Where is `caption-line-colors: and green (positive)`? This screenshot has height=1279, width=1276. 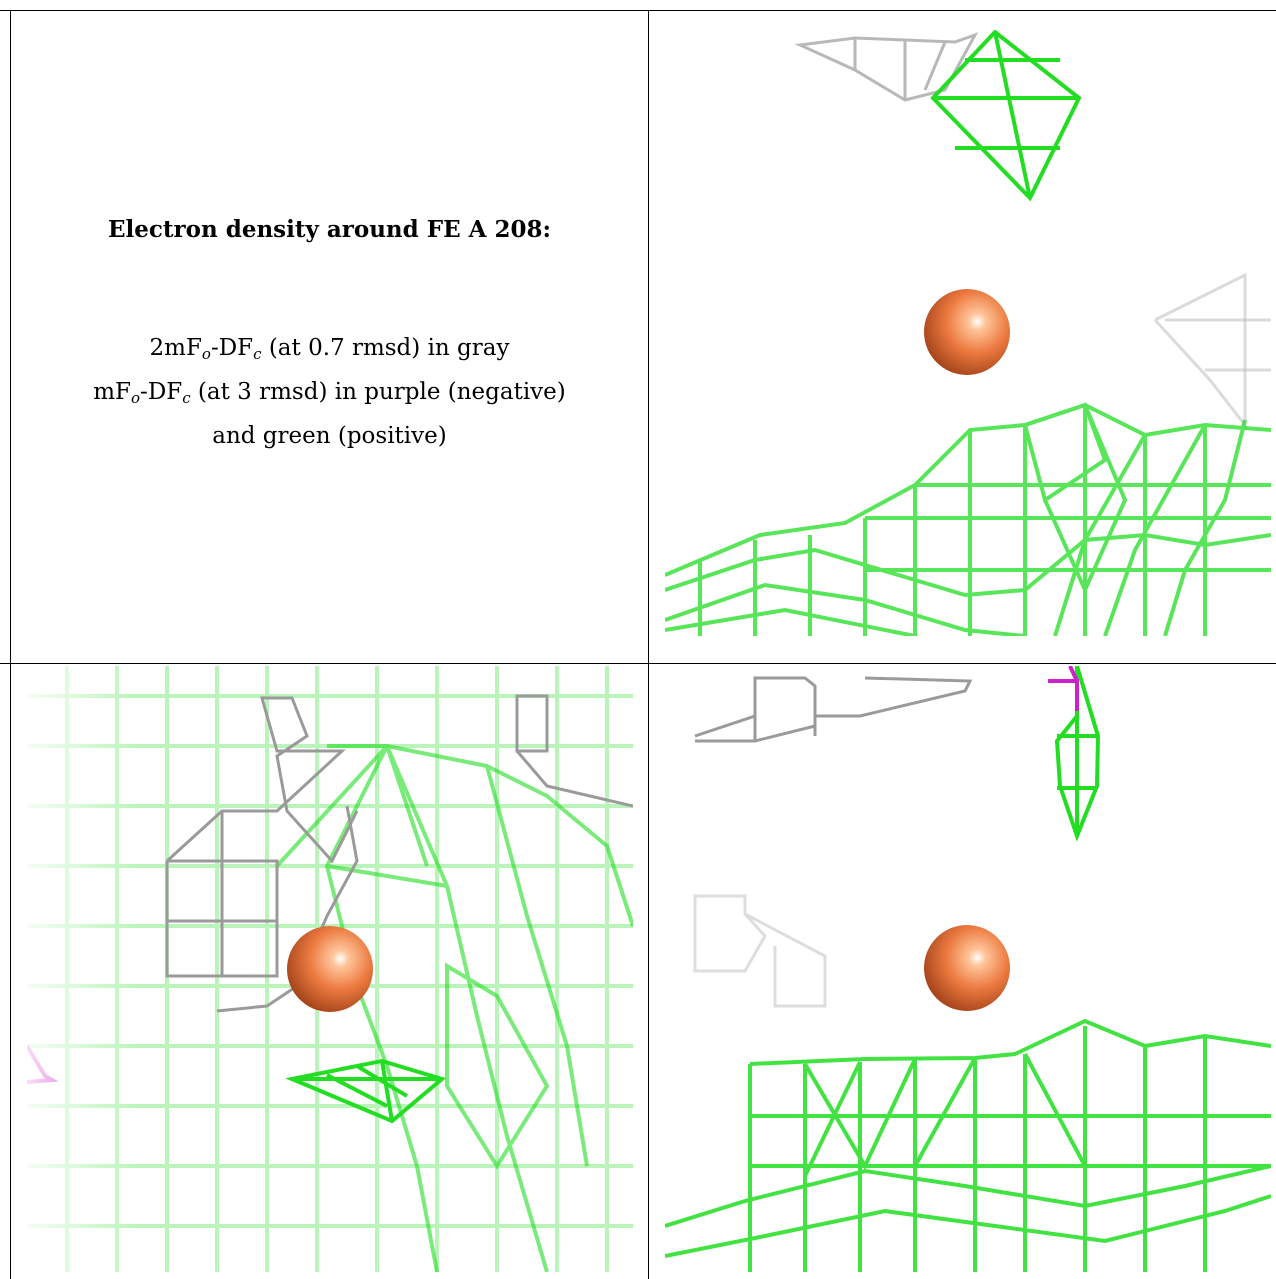 caption-line-colors: and green (positive) is located at coordinates (329, 436).